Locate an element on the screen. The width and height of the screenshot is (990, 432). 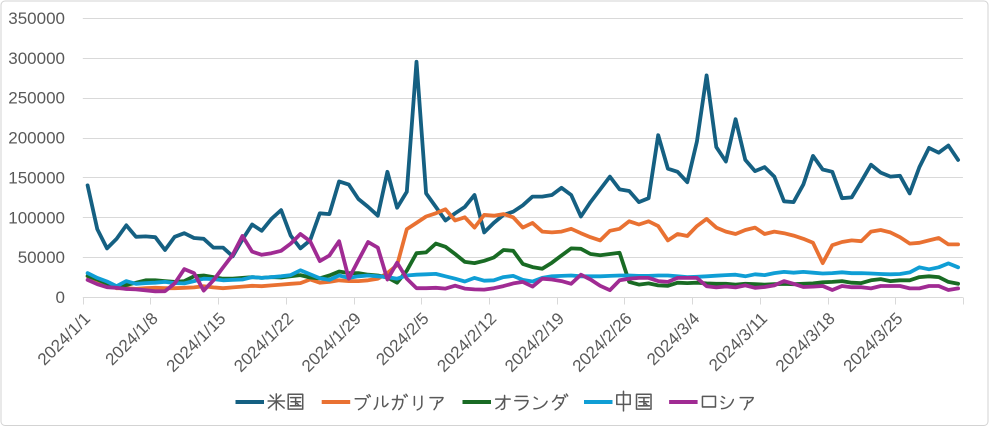
svg-text: 300000 is located at coordinates (36, 58).